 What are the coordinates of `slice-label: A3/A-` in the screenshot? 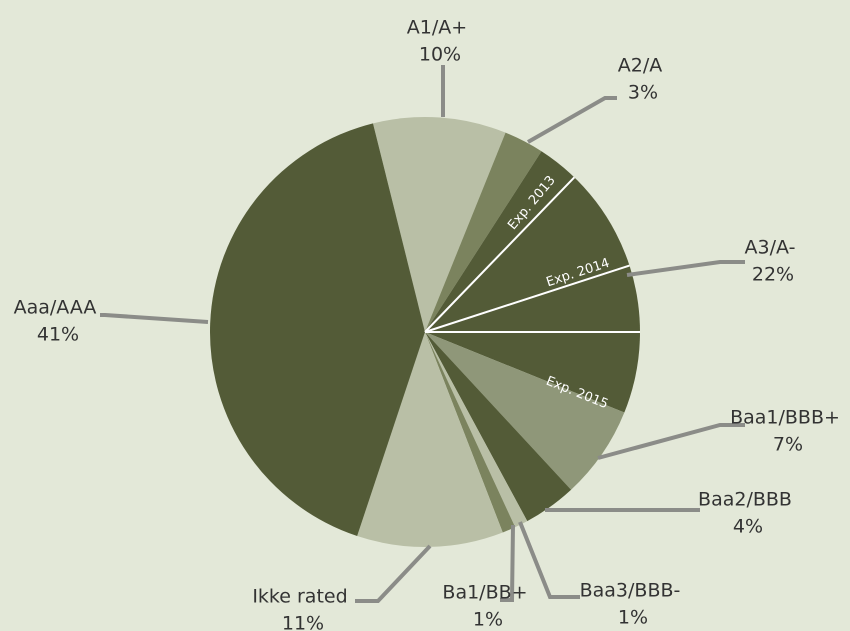 It's located at (770, 248).